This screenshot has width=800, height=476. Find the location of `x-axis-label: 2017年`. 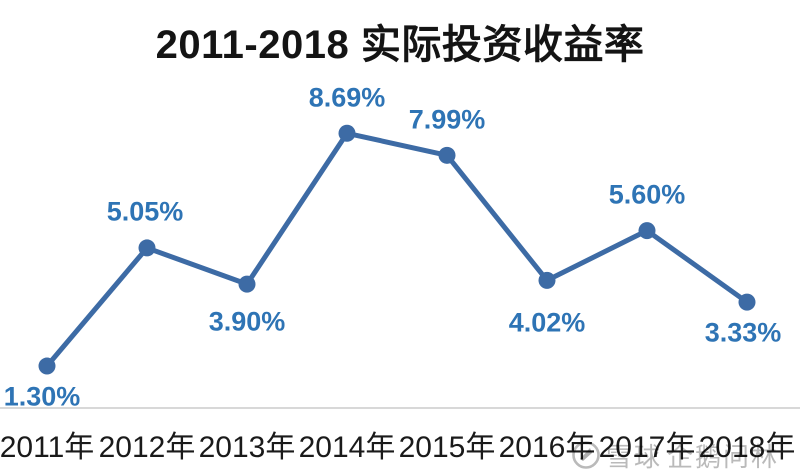

x-axis-label: 2017年 is located at coordinates (647, 447).